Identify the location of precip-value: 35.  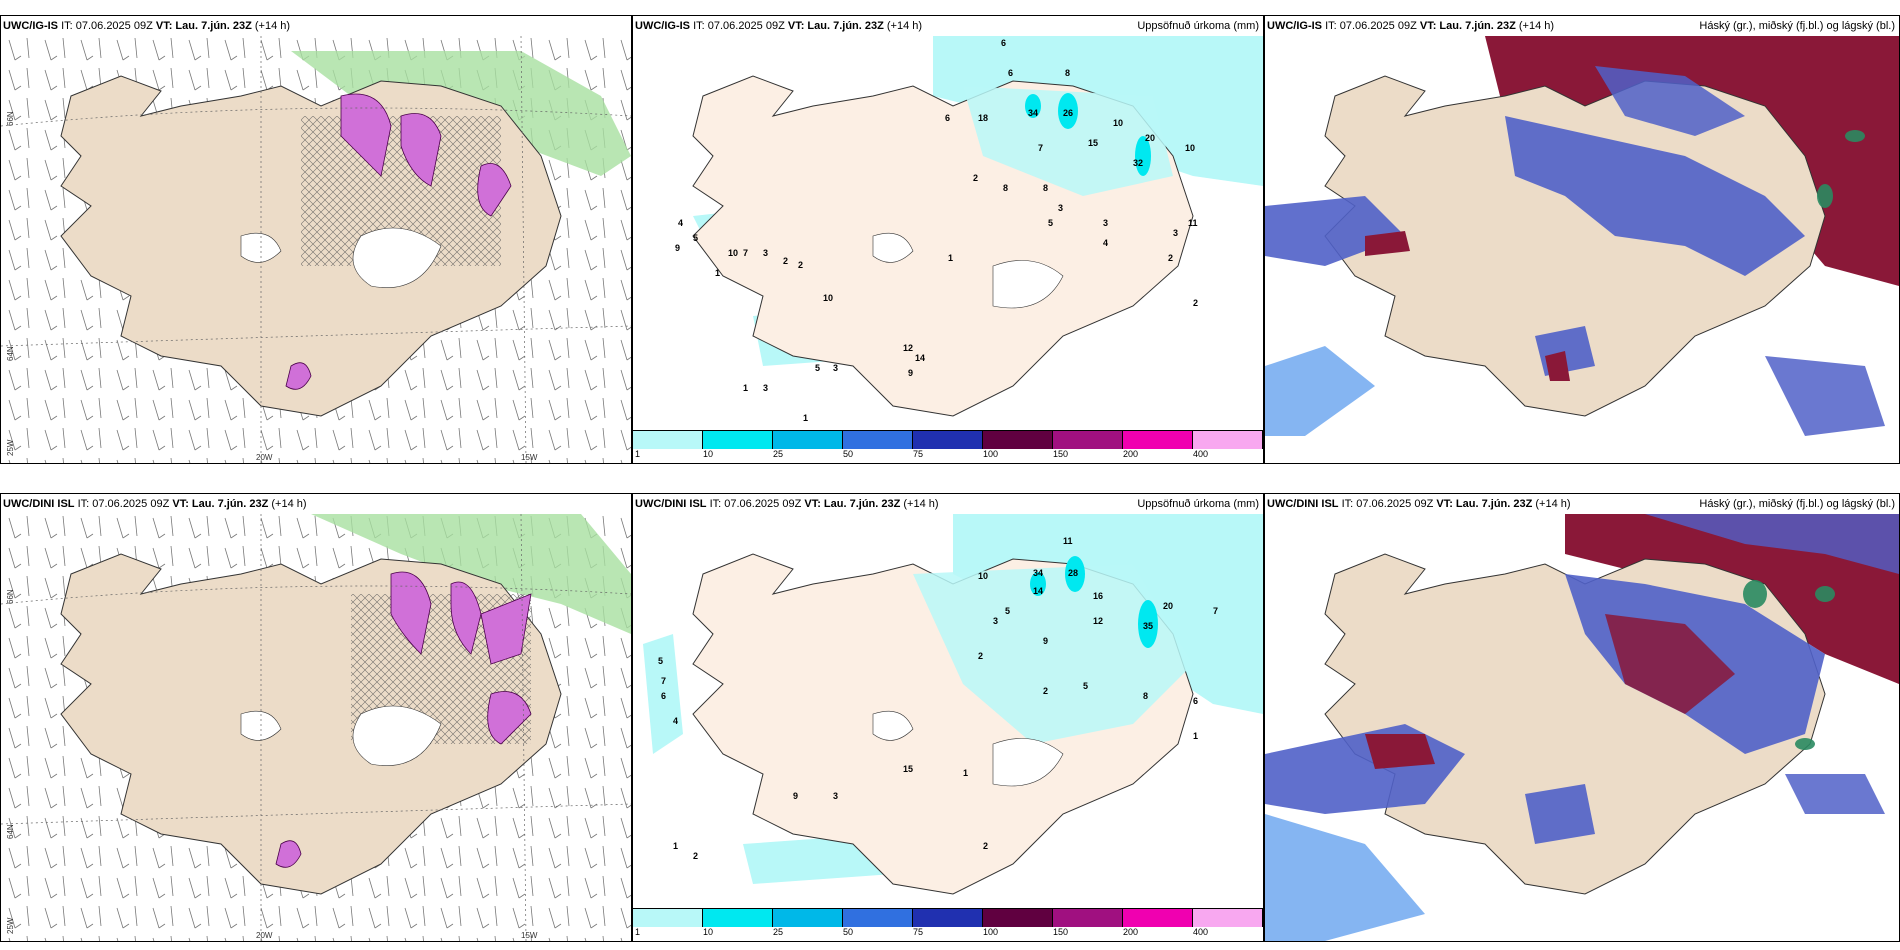
(1148, 626).